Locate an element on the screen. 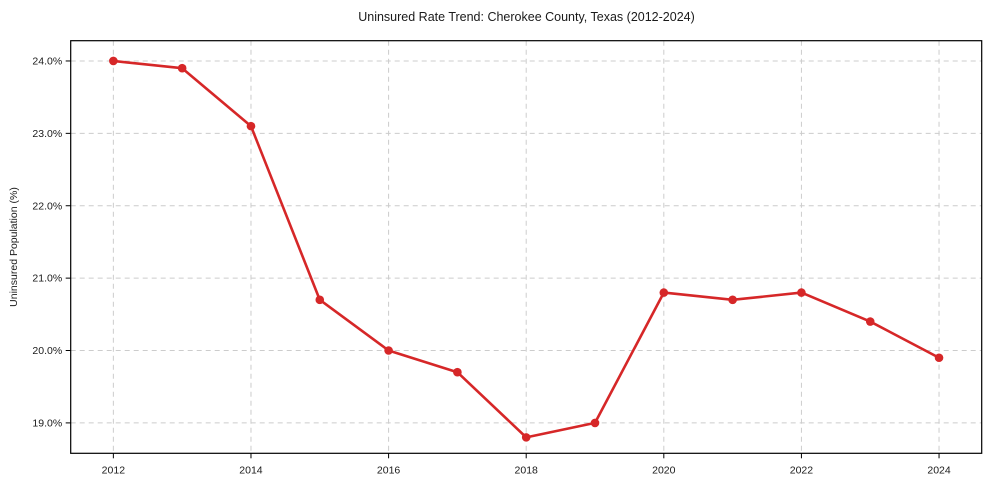 The image size is (989, 490). y-tick-label: 22.0% is located at coordinates (47, 206).